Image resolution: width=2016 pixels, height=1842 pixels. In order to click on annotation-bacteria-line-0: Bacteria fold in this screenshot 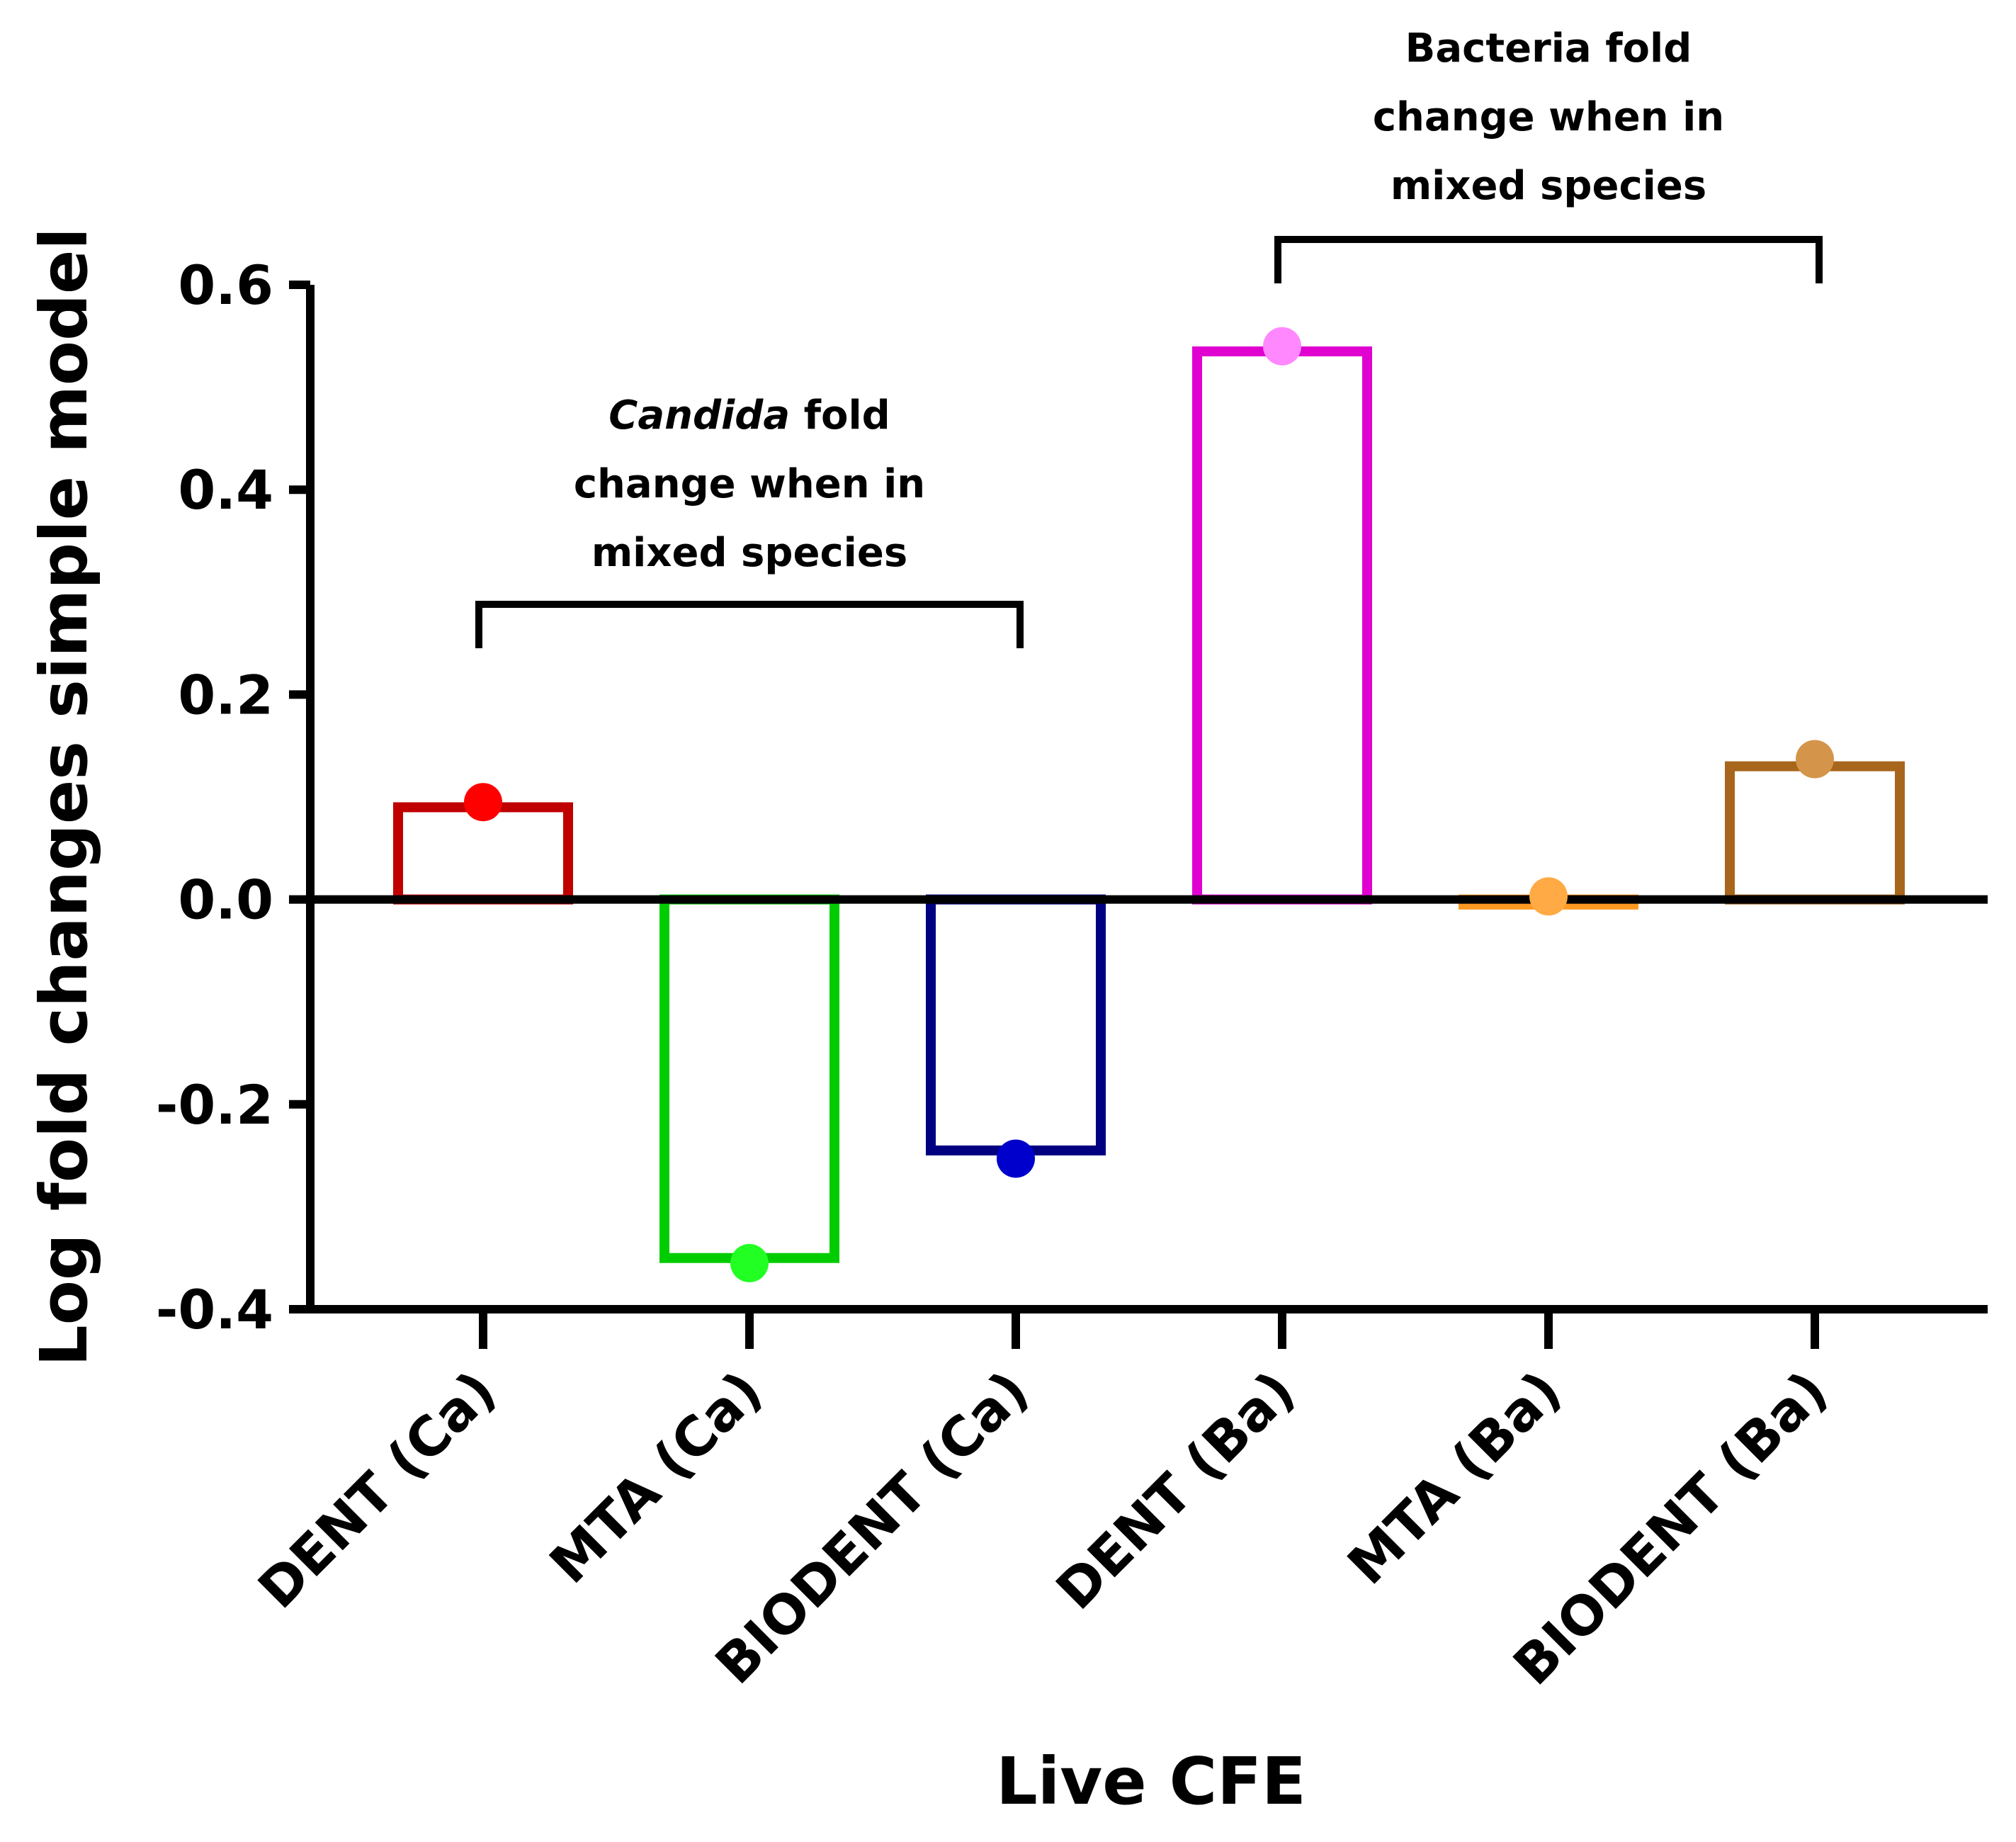, I will do `click(1549, 49)`.